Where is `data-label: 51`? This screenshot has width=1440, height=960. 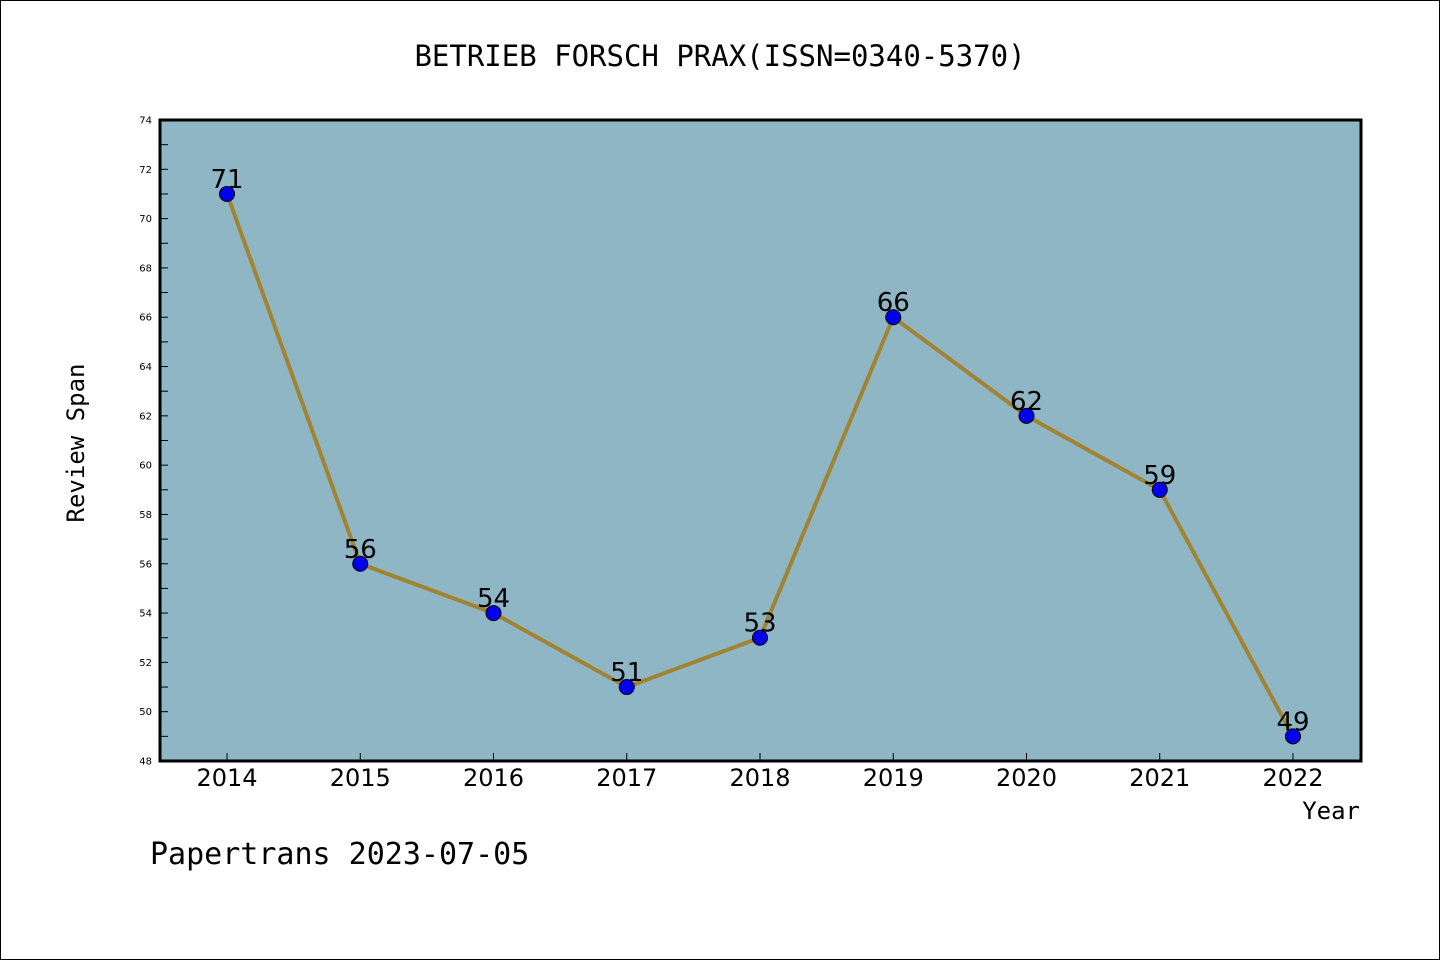
data-label: 51 is located at coordinates (626, 673).